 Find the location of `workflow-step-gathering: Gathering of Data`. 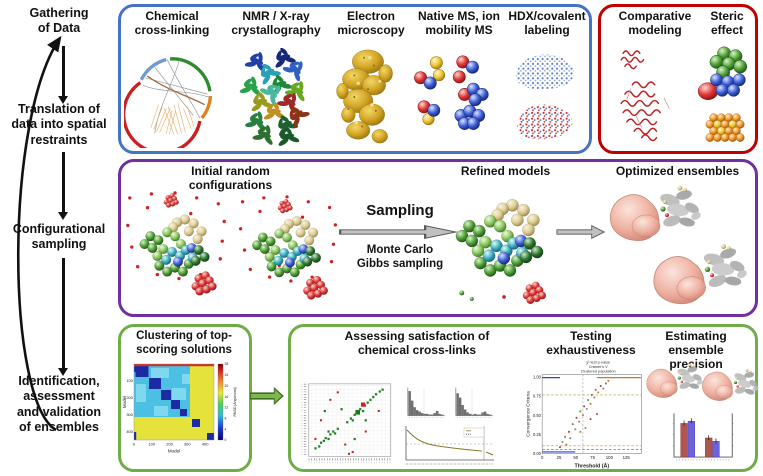

workflow-step-gathering: Gathering of Data is located at coordinates (59, 21).